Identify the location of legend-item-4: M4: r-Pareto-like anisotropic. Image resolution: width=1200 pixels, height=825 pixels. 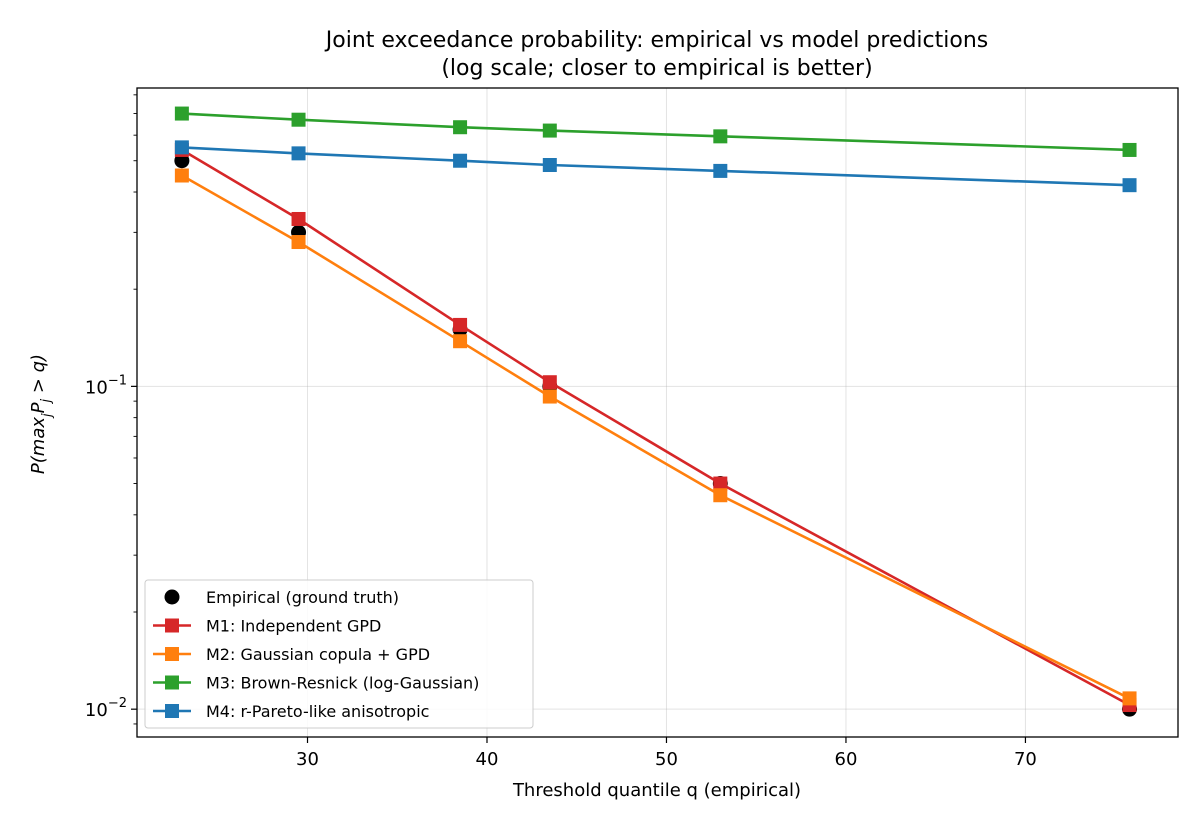
(291, 711).